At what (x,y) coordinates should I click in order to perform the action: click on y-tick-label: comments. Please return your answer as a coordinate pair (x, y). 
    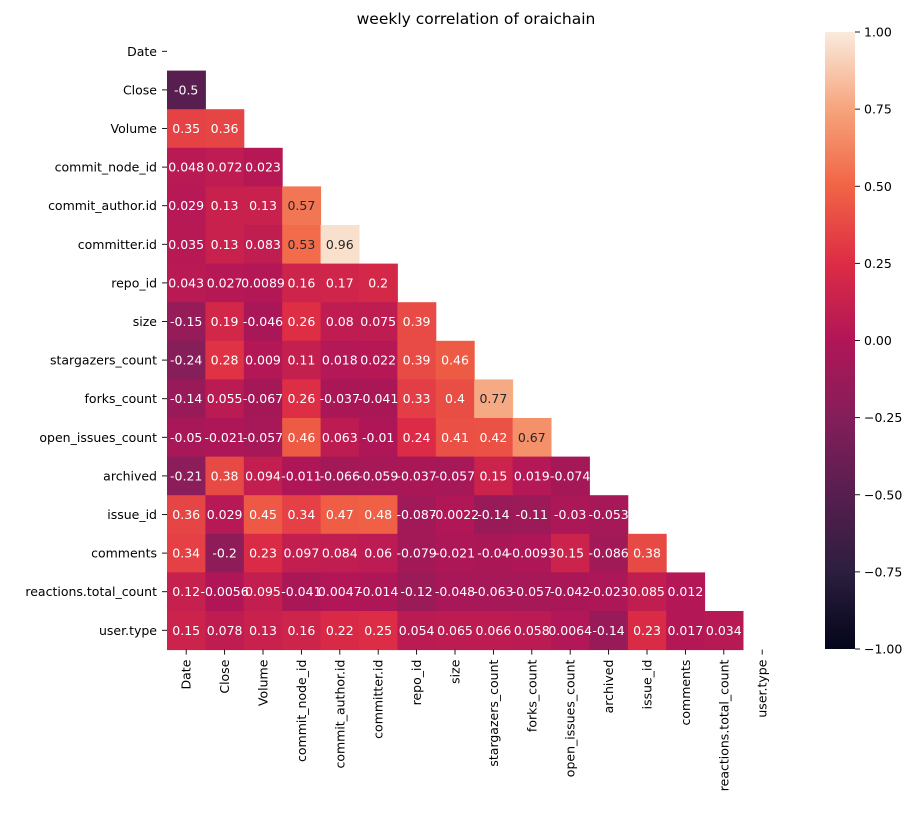
    Looking at the image, I should click on (124, 553).